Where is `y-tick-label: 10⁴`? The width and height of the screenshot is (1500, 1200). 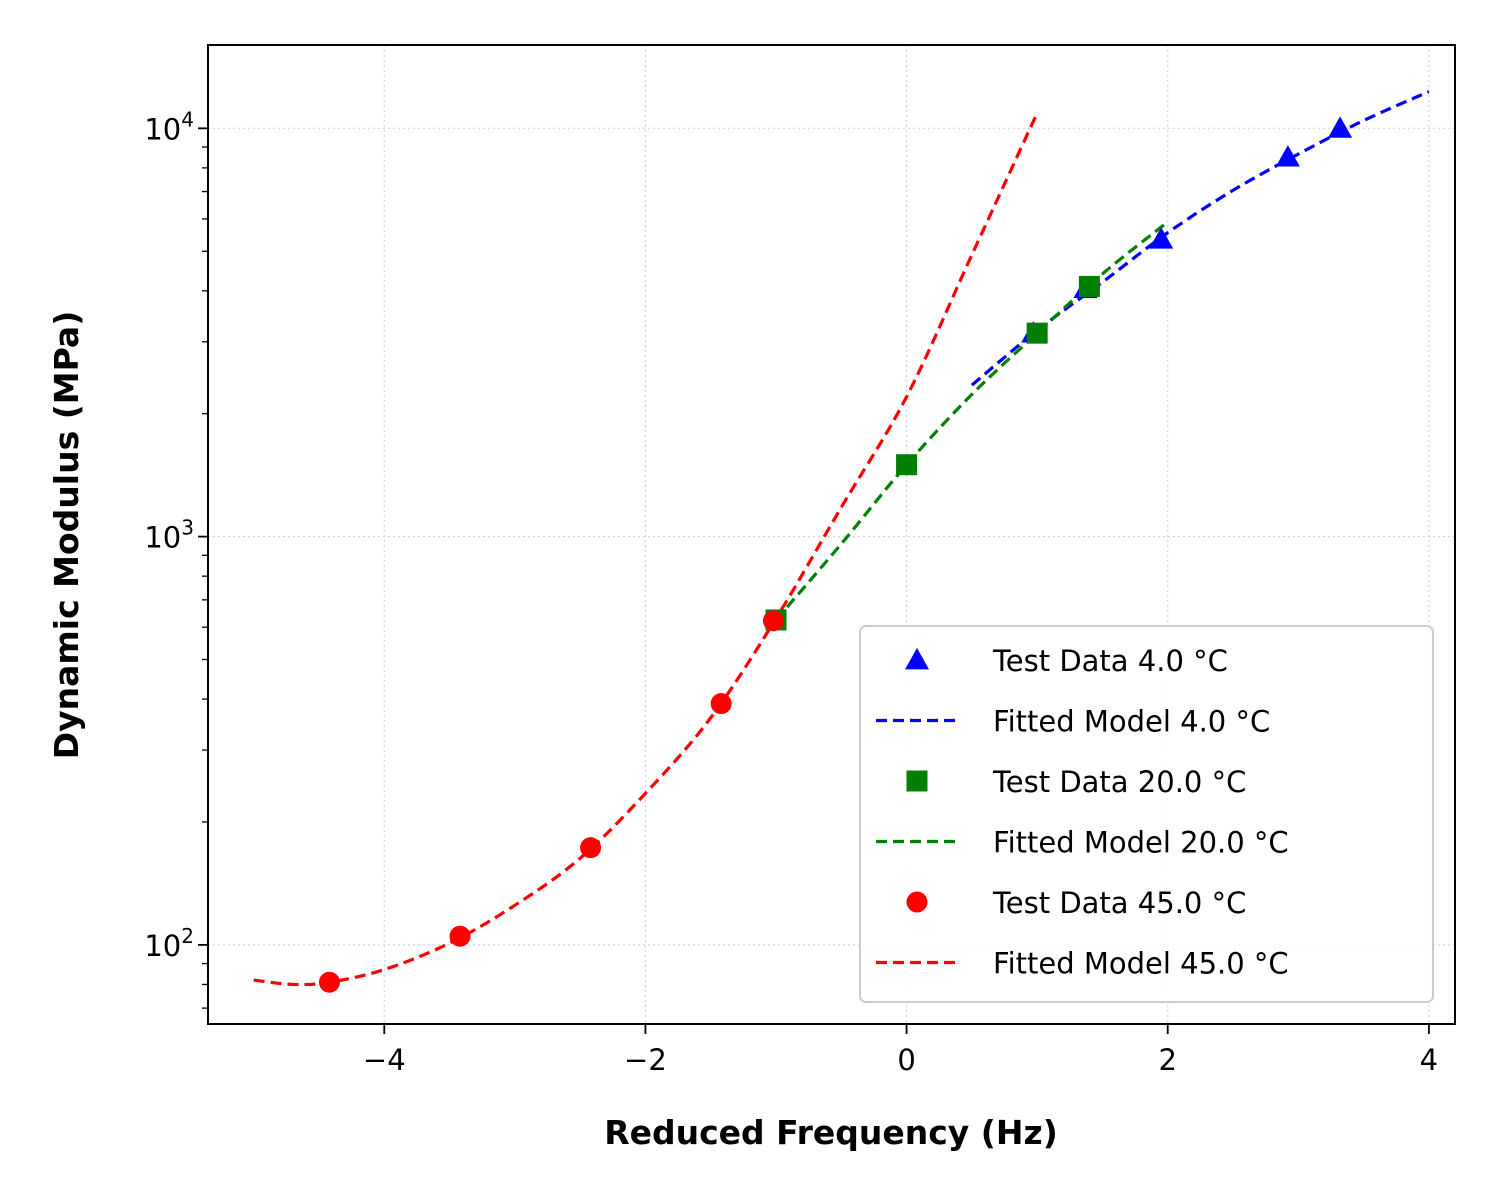
y-tick-label: 10⁴ is located at coordinates (169, 126).